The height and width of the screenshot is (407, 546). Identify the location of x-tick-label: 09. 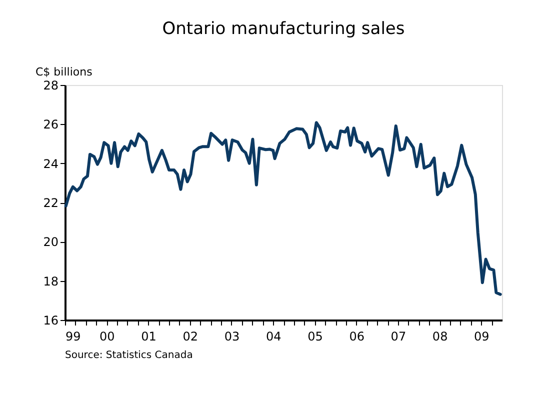
(482, 337).